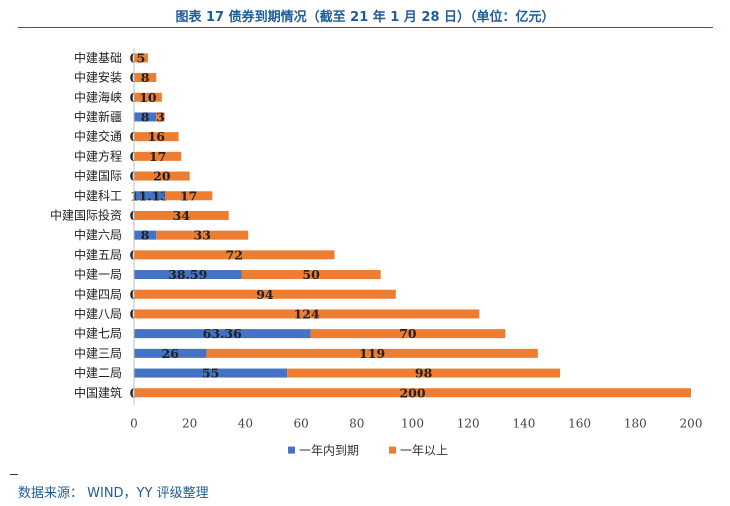  I want to click on data-label: 34, so click(182, 215).